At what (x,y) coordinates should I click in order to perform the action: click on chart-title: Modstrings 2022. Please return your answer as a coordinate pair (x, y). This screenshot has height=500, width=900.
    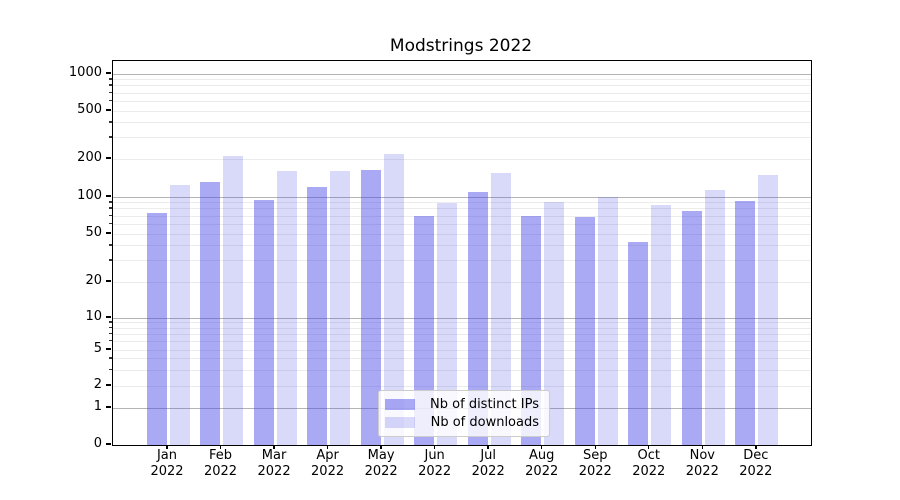
    Looking at the image, I should click on (461, 46).